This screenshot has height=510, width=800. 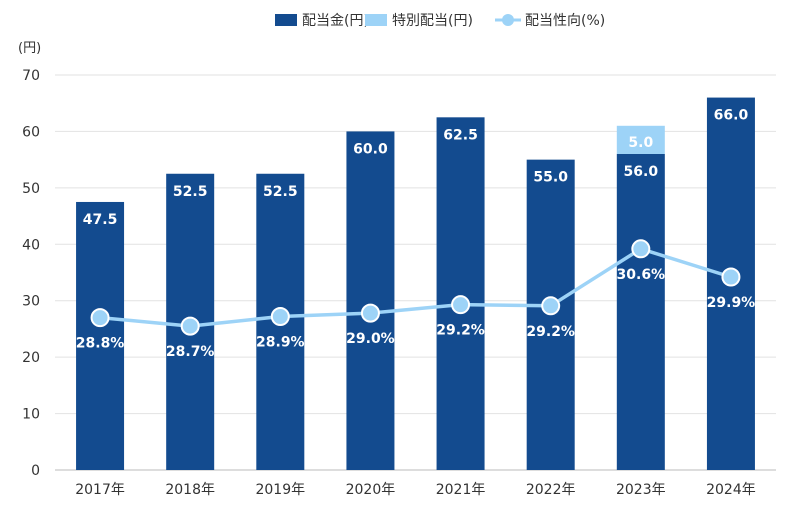 What do you see at coordinates (415, 287) in the screenshot?
I see `payout-ratio-polyline` at bounding box center [415, 287].